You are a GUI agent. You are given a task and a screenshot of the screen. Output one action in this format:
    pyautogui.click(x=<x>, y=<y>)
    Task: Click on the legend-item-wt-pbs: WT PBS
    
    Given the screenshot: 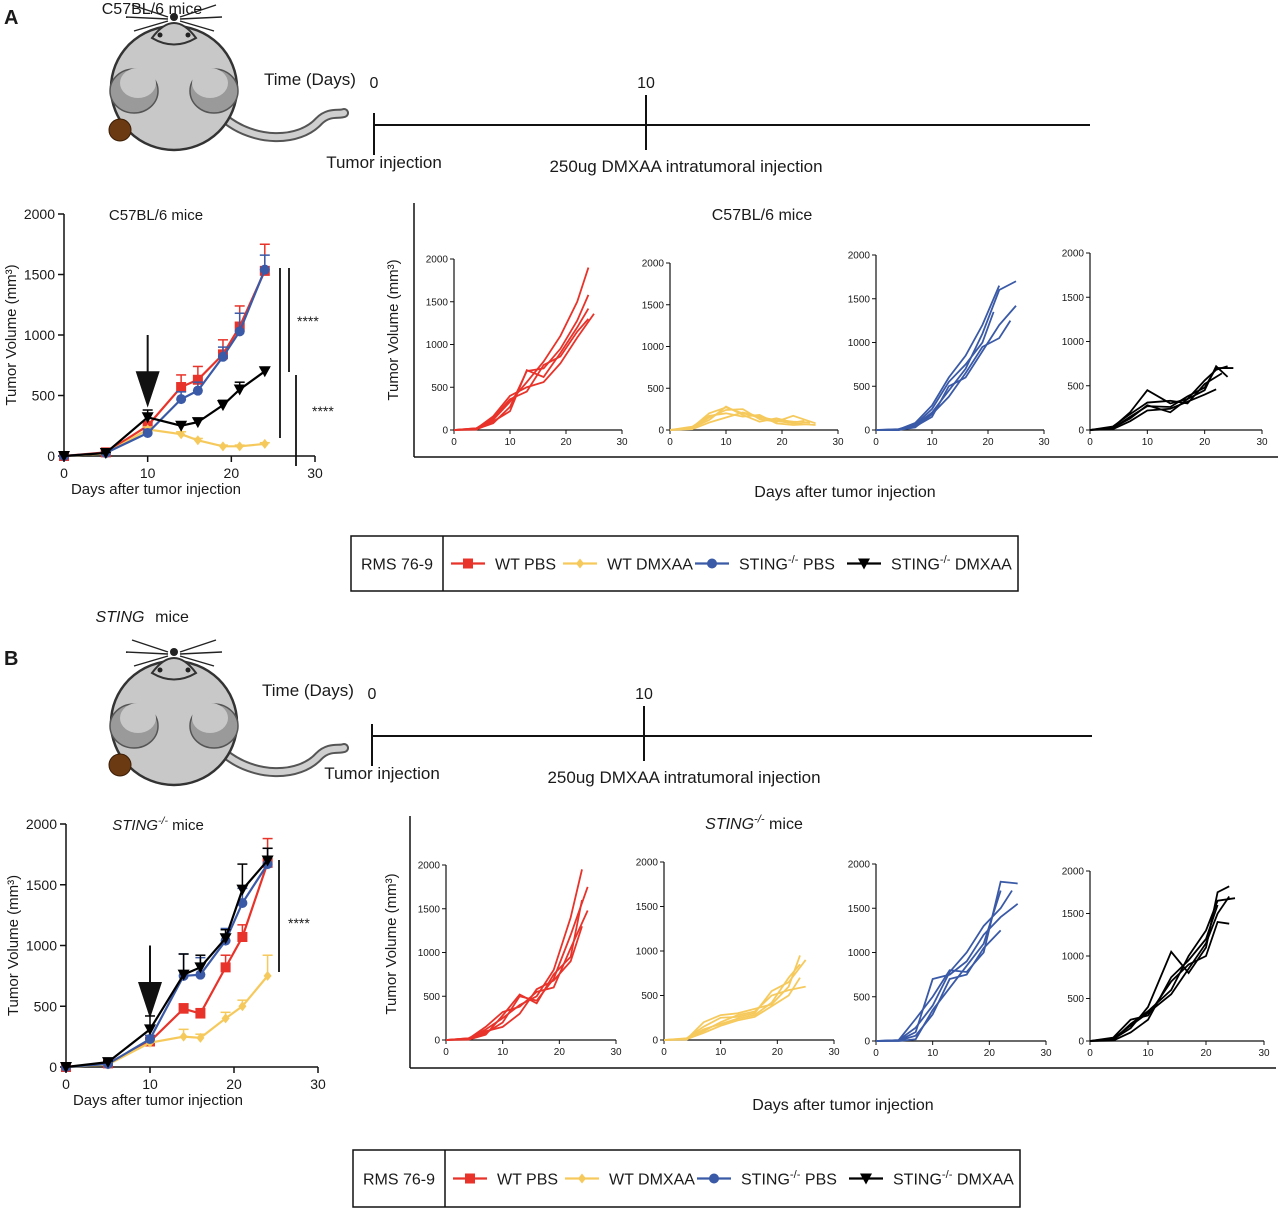 What is the action you would take?
    pyautogui.click(x=503, y=565)
    